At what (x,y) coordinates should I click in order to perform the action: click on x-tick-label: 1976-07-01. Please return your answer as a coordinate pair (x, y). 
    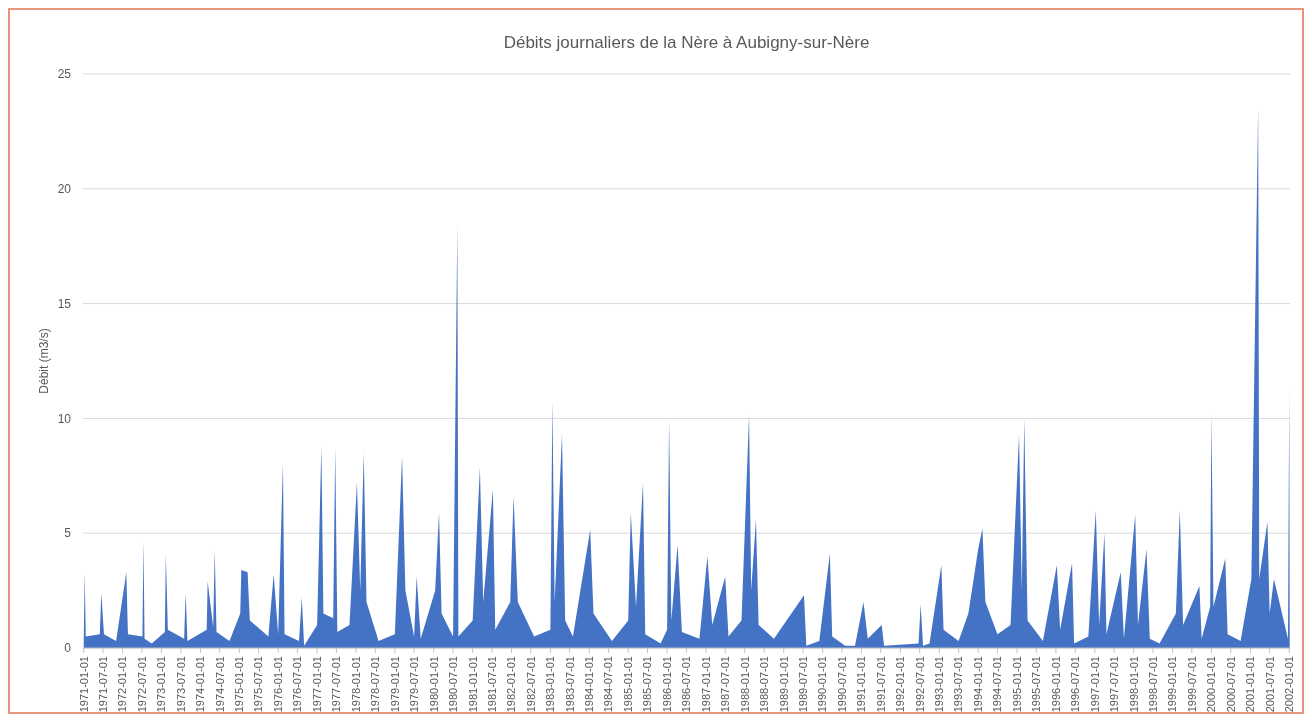
    Looking at the image, I should click on (297, 684).